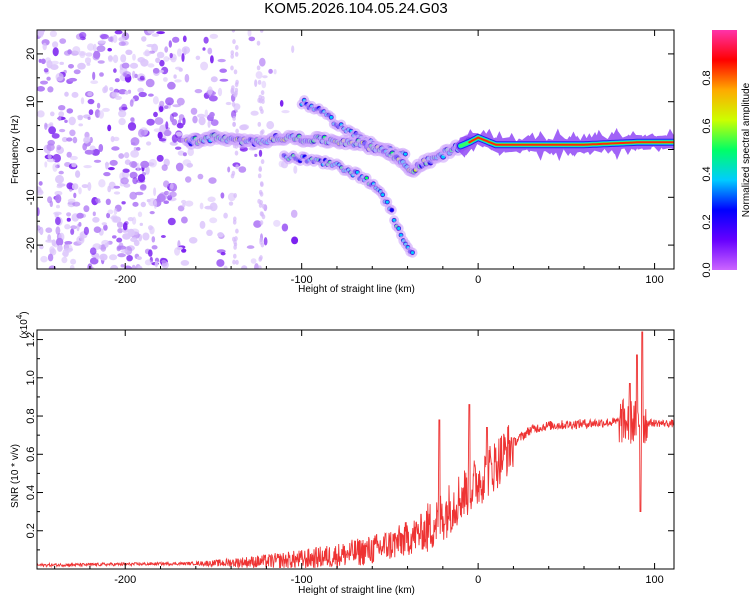 Image resolution: width=750 pixels, height=600 pixels. What do you see at coordinates (707, 221) in the screenshot?
I see `colorbar-tick-label: 0.2` at bounding box center [707, 221].